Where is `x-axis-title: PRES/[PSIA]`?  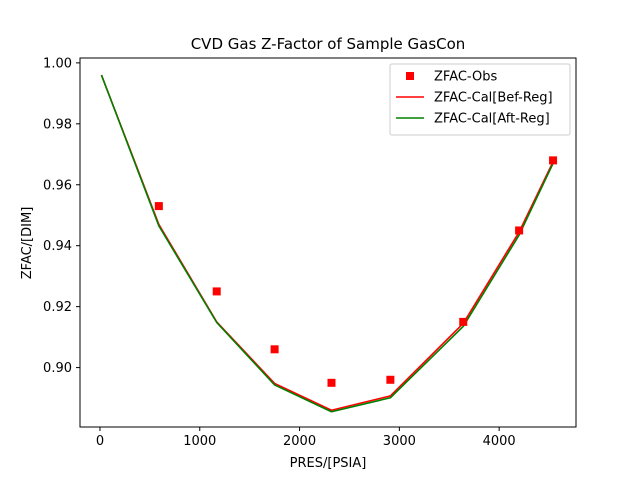
x-axis-title: PRES/[PSIA] is located at coordinates (328, 463).